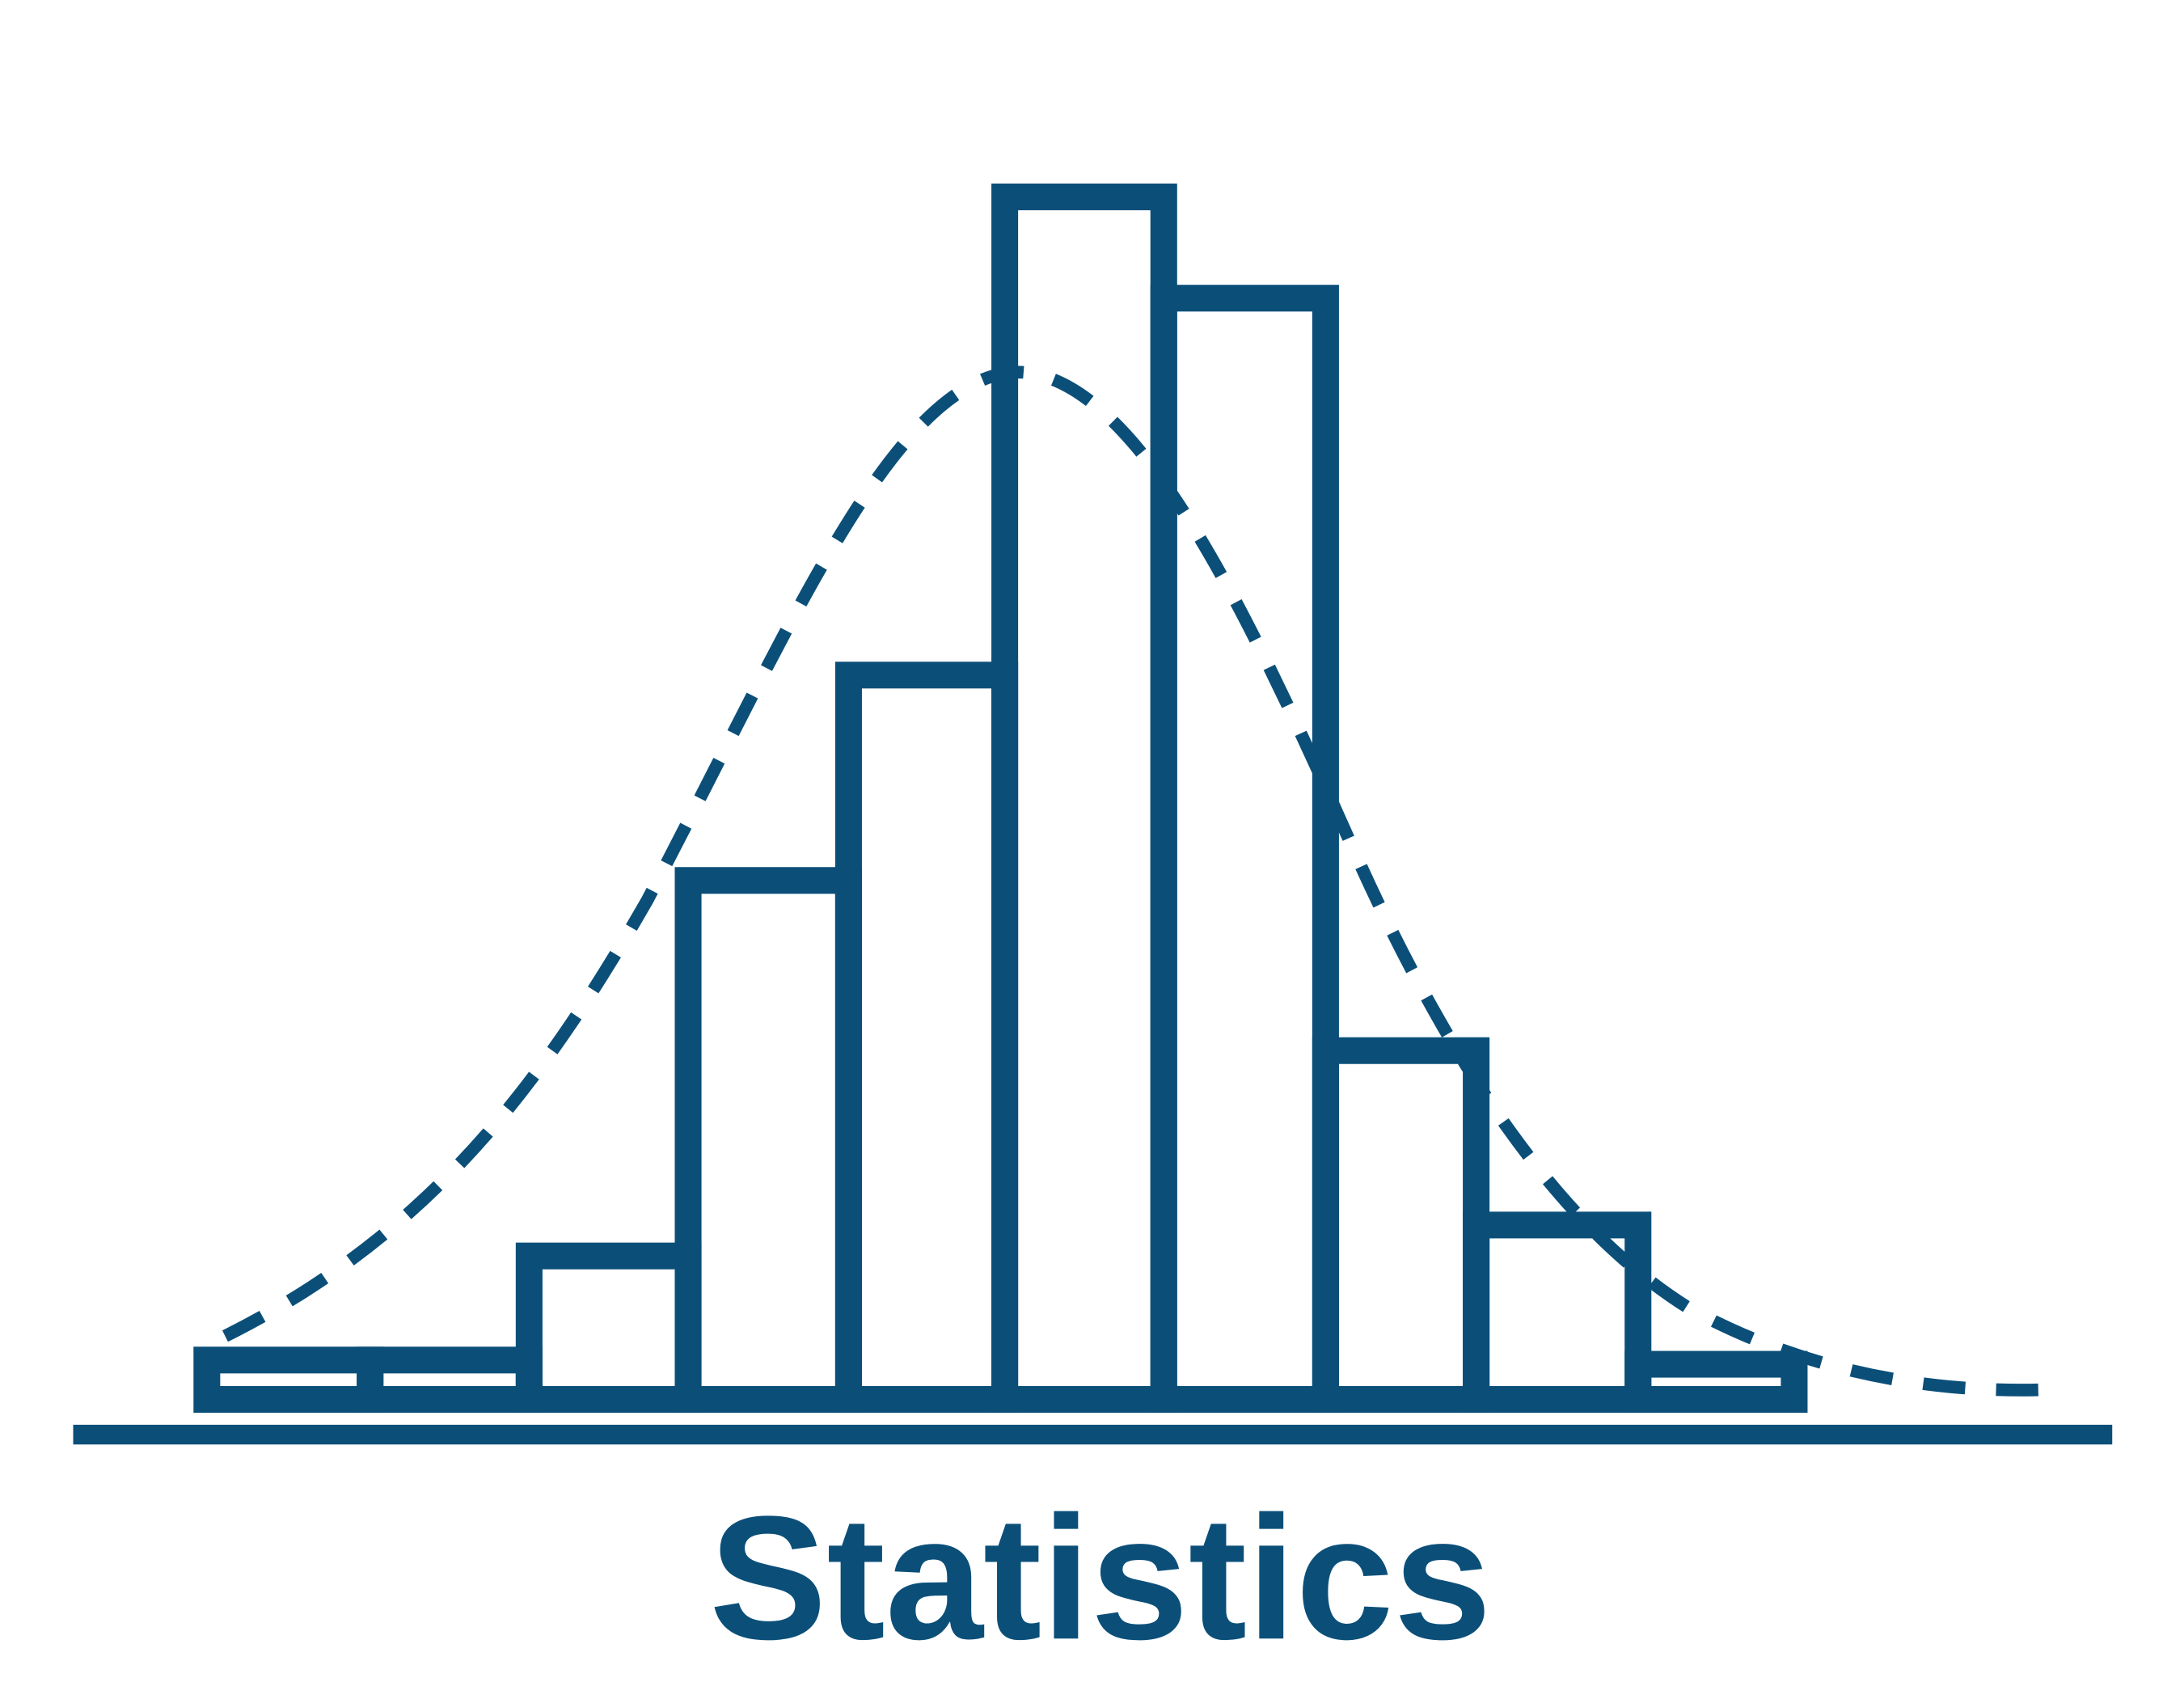 This screenshot has width=2184, height=1699. Describe the element at coordinates (1100, 1578) in the screenshot. I see `icon-label: Statistics` at that location.